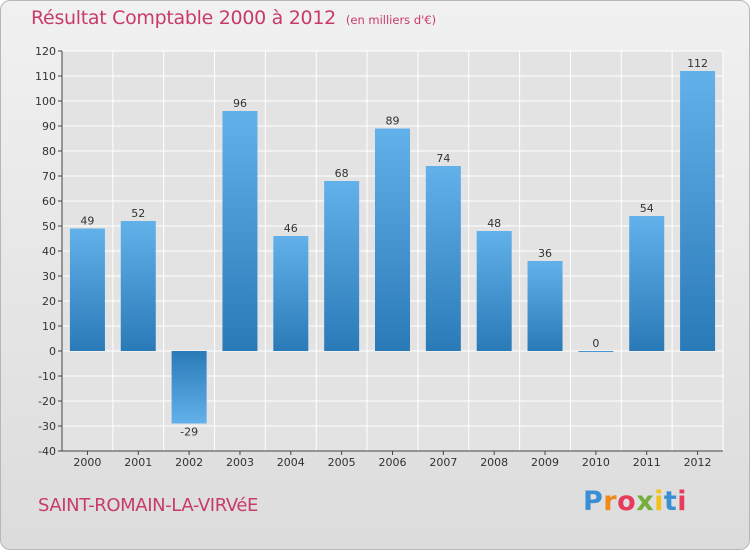 The image size is (750, 550). I want to click on proxiti-logo: Proxiti, so click(635, 501).